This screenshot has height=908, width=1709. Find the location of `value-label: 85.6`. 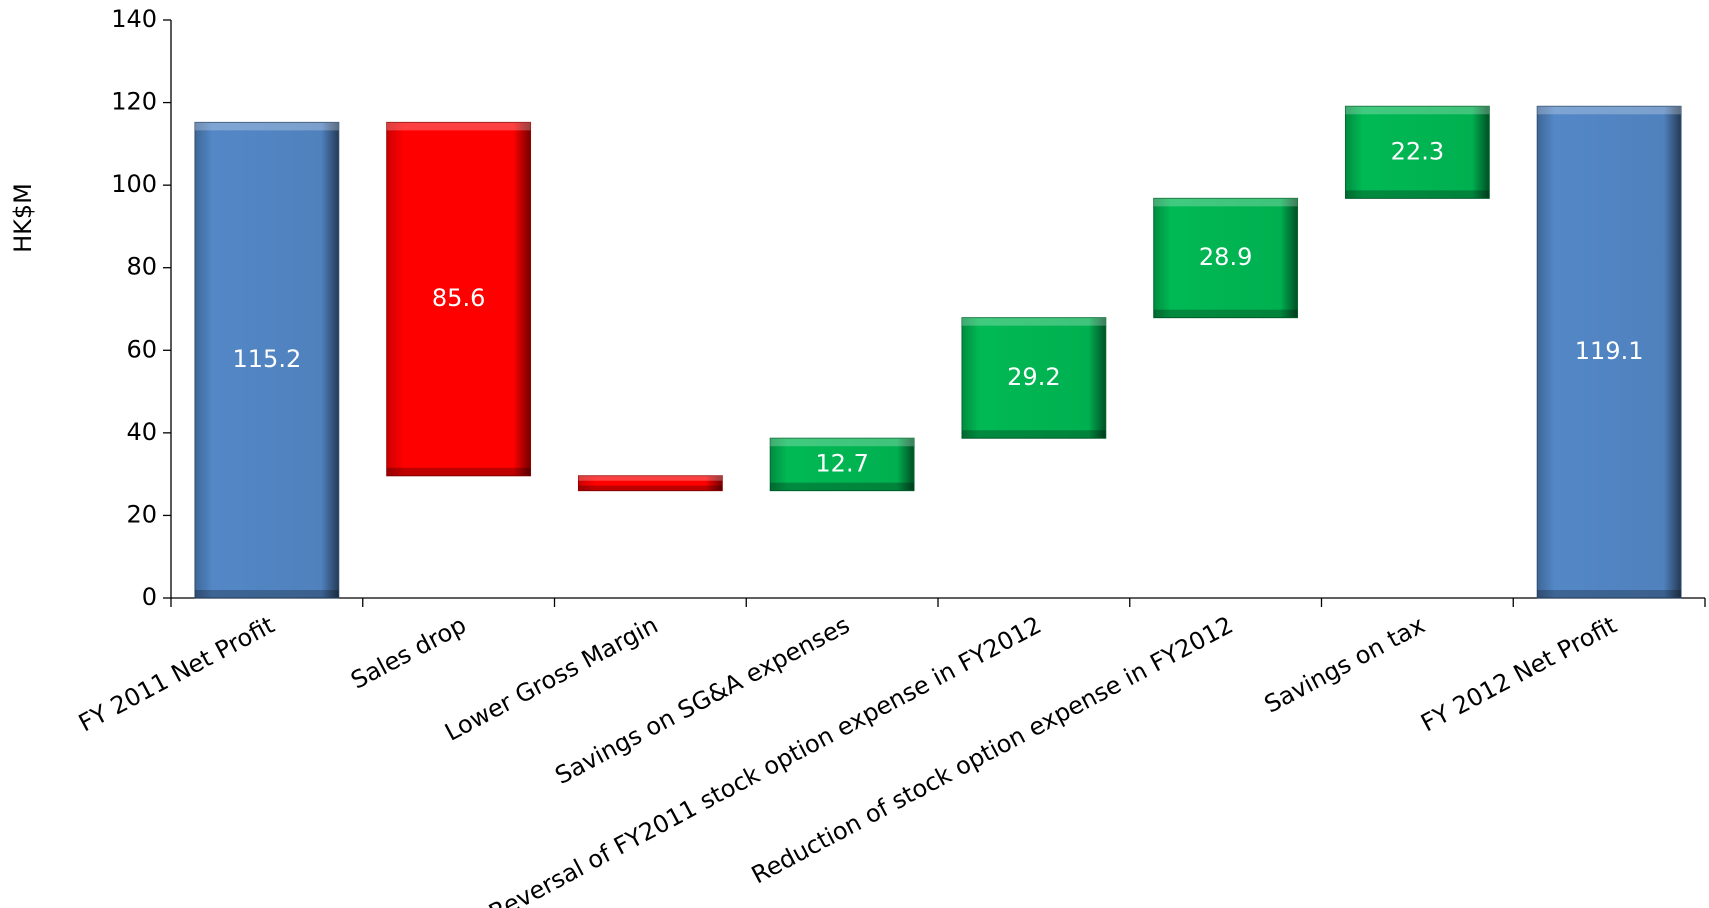

value-label: 85.6 is located at coordinates (458, 298).